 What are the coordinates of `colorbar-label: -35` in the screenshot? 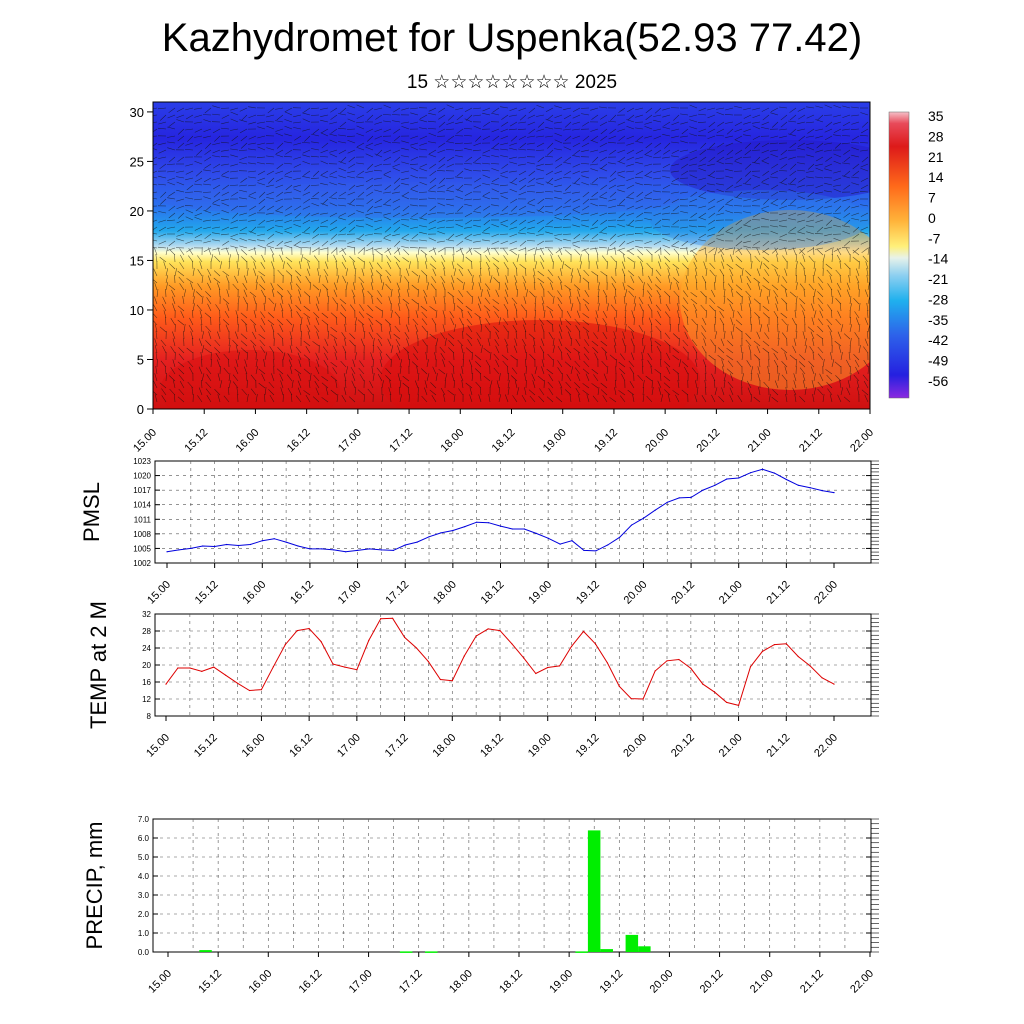 It's located at (938, 320).